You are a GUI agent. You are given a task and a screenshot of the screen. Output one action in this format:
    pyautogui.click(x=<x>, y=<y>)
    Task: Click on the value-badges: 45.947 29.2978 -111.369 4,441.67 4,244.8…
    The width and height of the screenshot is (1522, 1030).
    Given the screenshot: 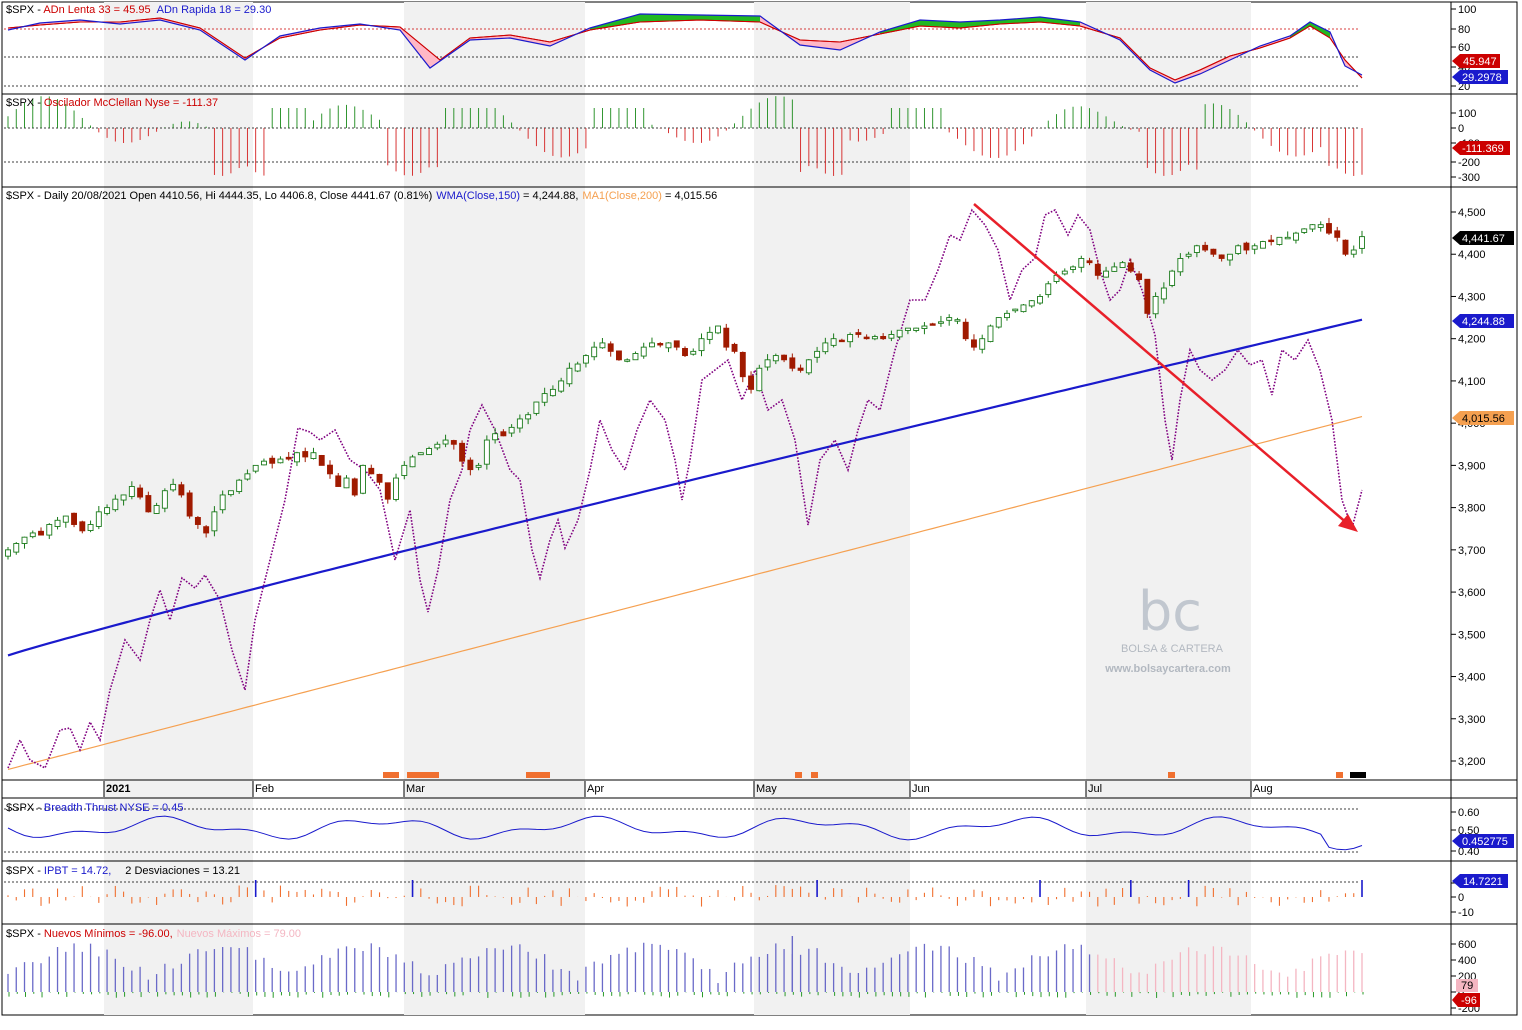 What is the action you would take?
    pyautogui.click(x=1483, y=530)
    